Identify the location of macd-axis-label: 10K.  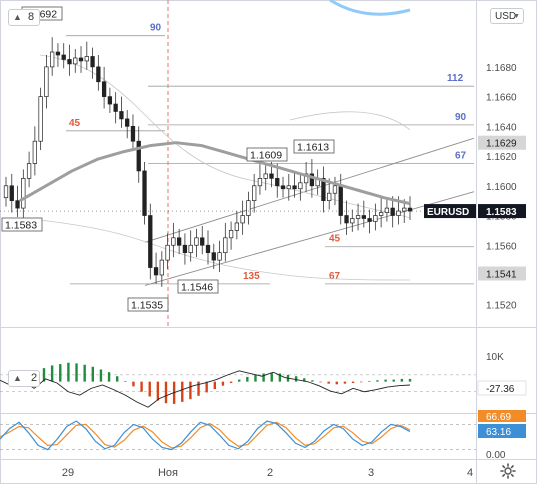
(495, 357).